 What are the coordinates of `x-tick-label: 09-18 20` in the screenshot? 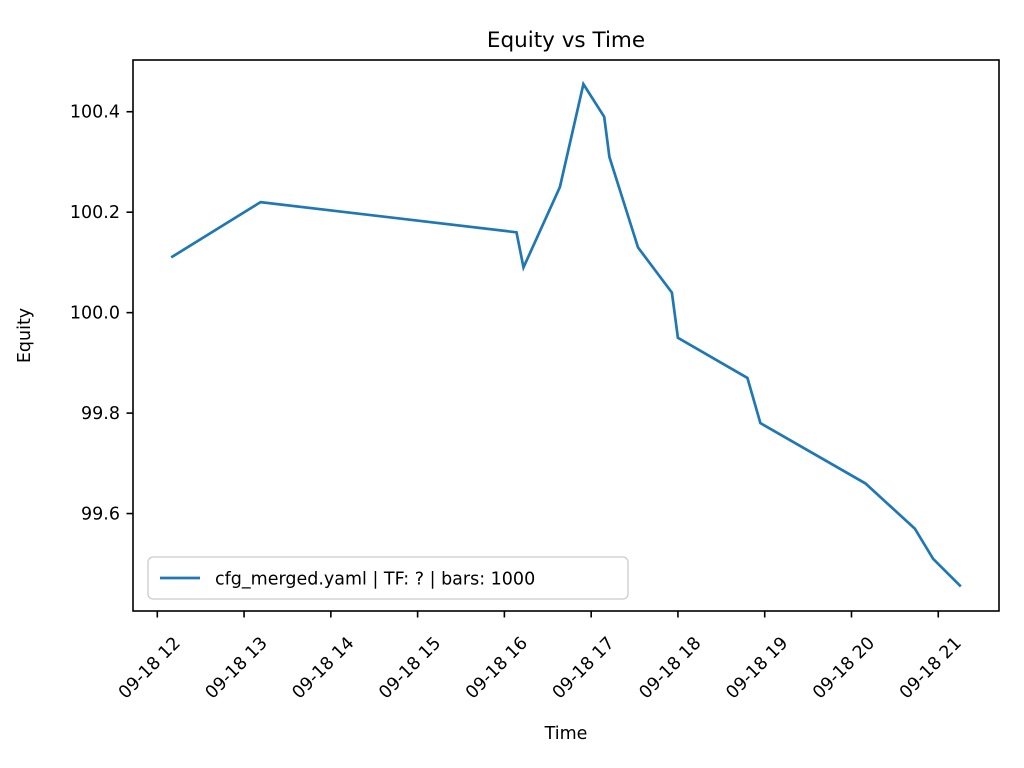 It's located at (844, 668).